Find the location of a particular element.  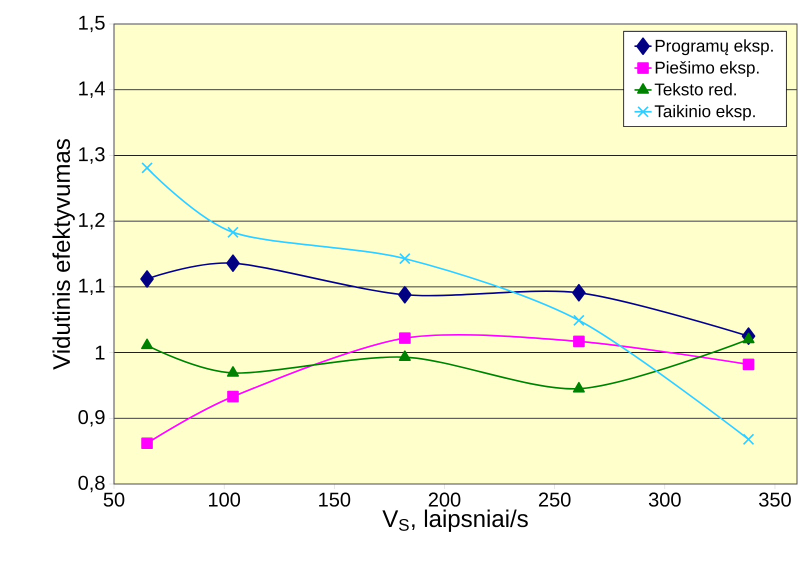

y-tick-label: 1,2 is located at coordinates (91, 221).